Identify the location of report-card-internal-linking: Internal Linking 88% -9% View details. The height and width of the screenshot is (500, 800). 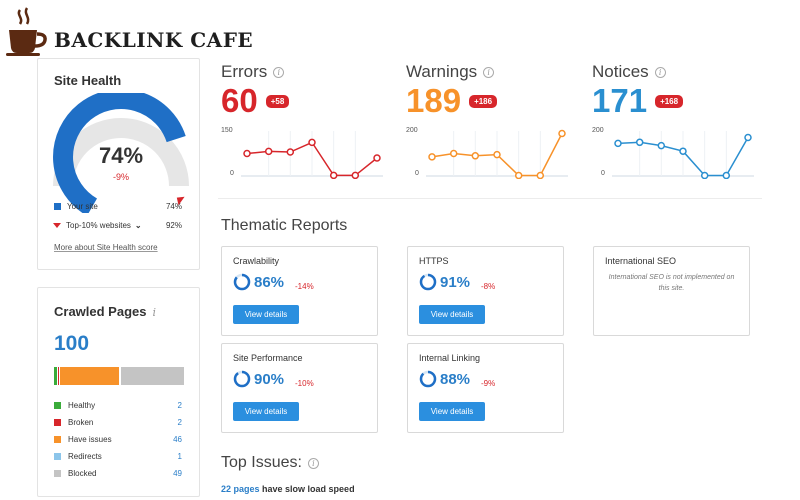
(485, 388).